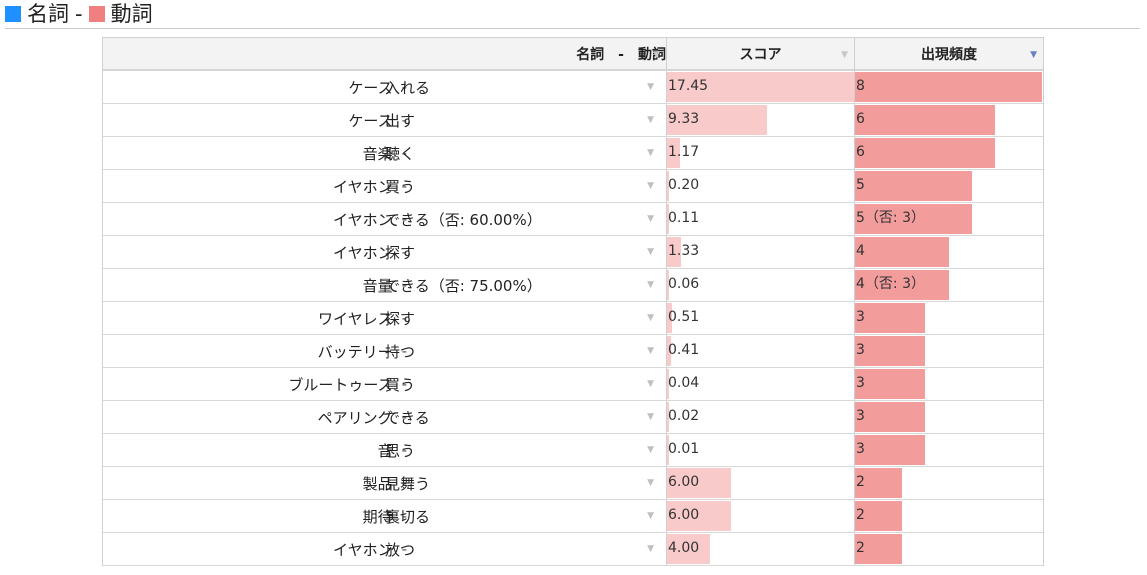  I want to click on pair-phrase: 音楽 -, so click(514, 153).